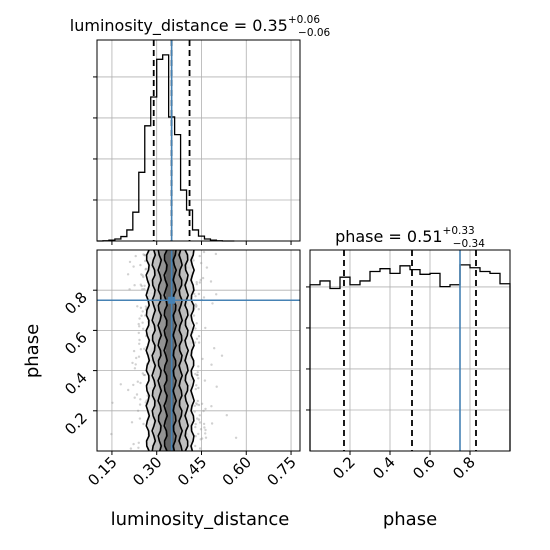 The width and height of the screenshot is (550, 550). What do you see at coordinates (464, 468) in the screenshot?
I see `phase-xtick-label-3: 0.8` at bounding box center [464, 468].